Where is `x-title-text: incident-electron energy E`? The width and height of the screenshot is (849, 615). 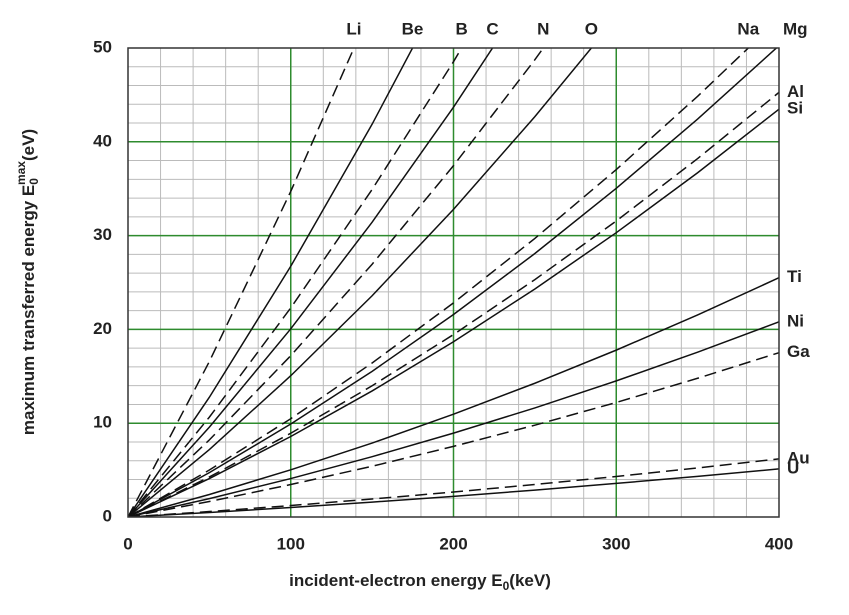
x-title-text: incident-electron energy E is located at coordinates (396, 580).